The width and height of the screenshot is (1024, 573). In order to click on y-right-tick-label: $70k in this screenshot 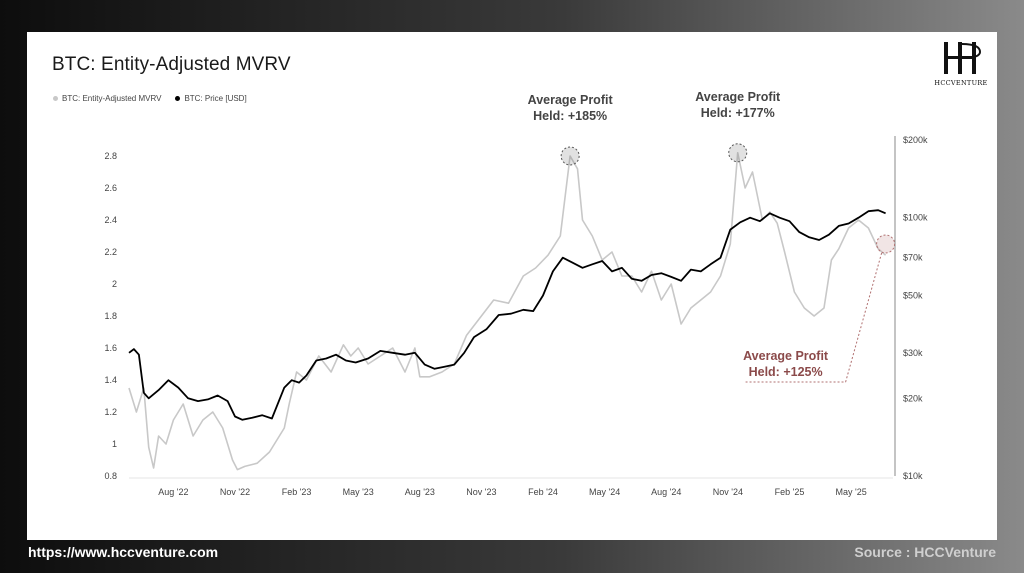, I will do `click(913, 258)`.